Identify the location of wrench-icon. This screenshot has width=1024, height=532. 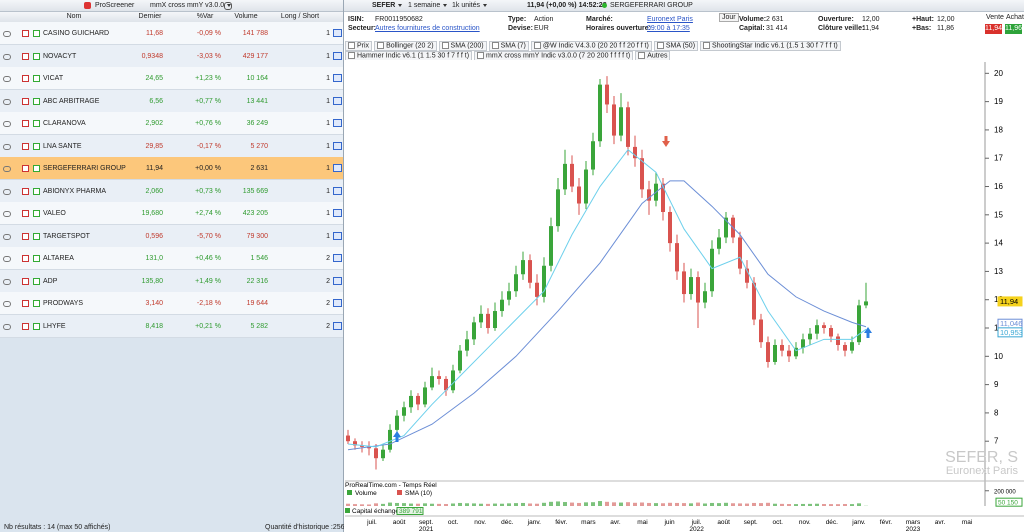
(228, 6).